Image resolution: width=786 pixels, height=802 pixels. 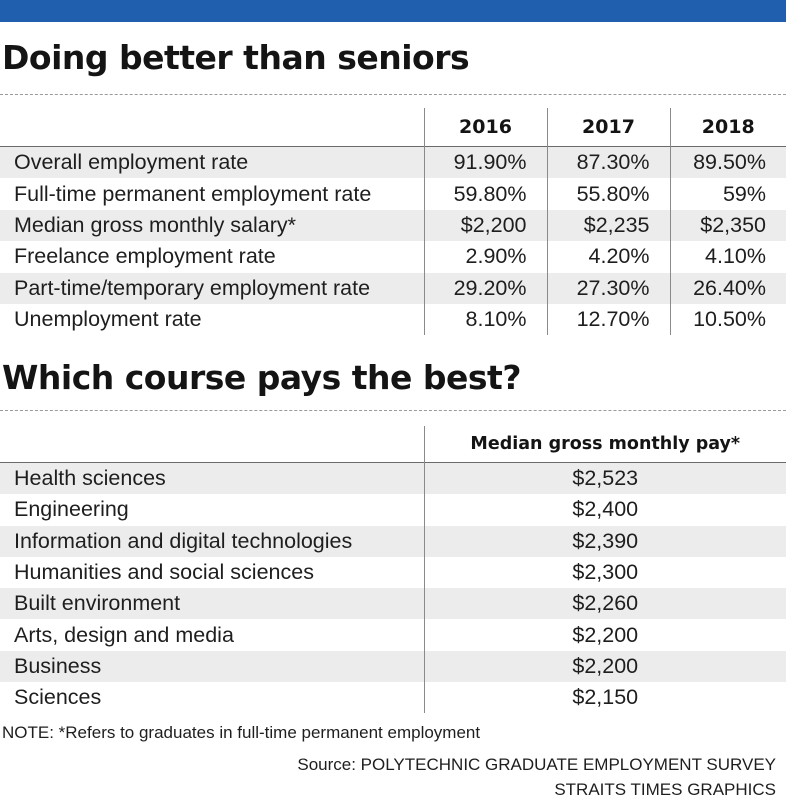 I want to click on cell-2016: 91.90%, so click(x=485, y=162).